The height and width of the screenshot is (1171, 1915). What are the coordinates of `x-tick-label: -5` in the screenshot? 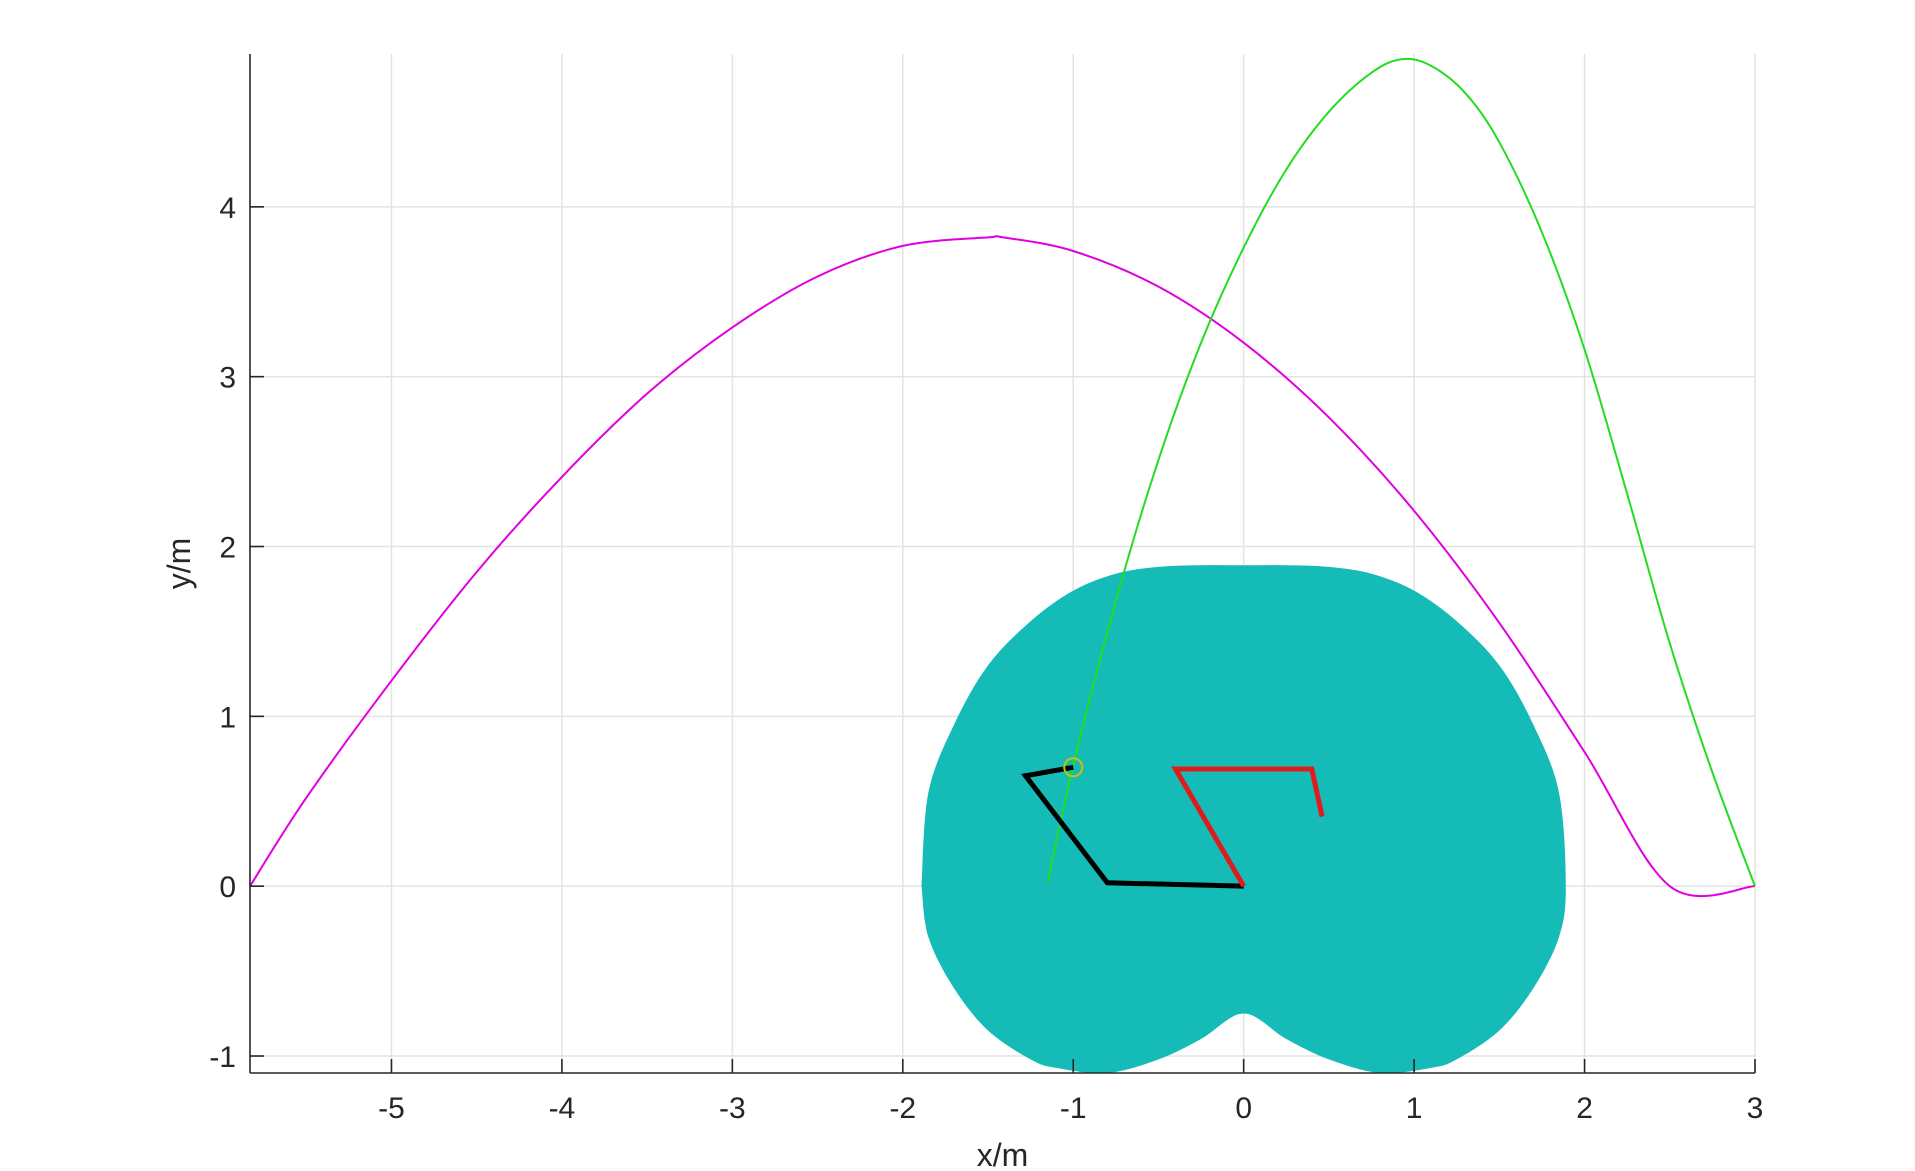 It's located at (391, 1108).